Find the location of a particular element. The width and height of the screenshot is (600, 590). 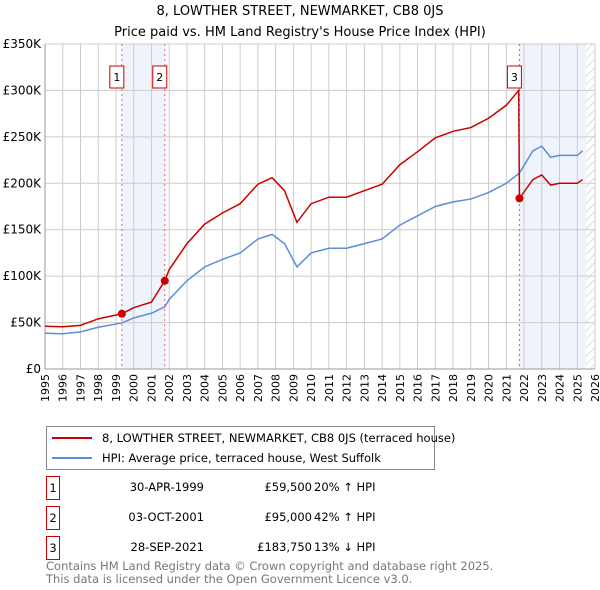

sale-date: 03-OCT-2001 is located at coordinates (166, 517).